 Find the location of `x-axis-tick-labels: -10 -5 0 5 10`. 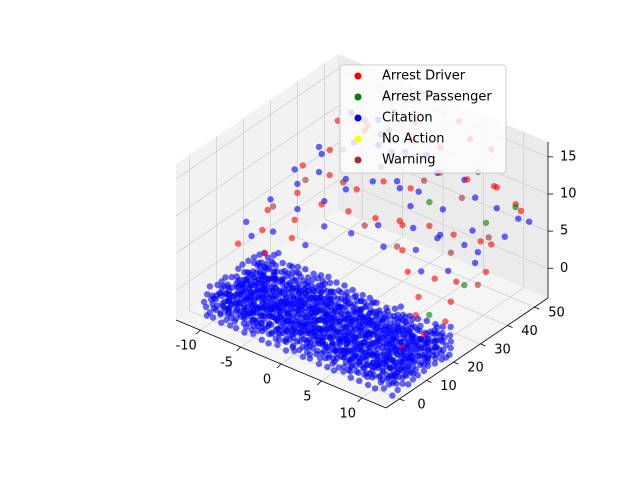

x-axis-tick-labels: -10 -5 0 5 10 is located at coordinates (269, 375).